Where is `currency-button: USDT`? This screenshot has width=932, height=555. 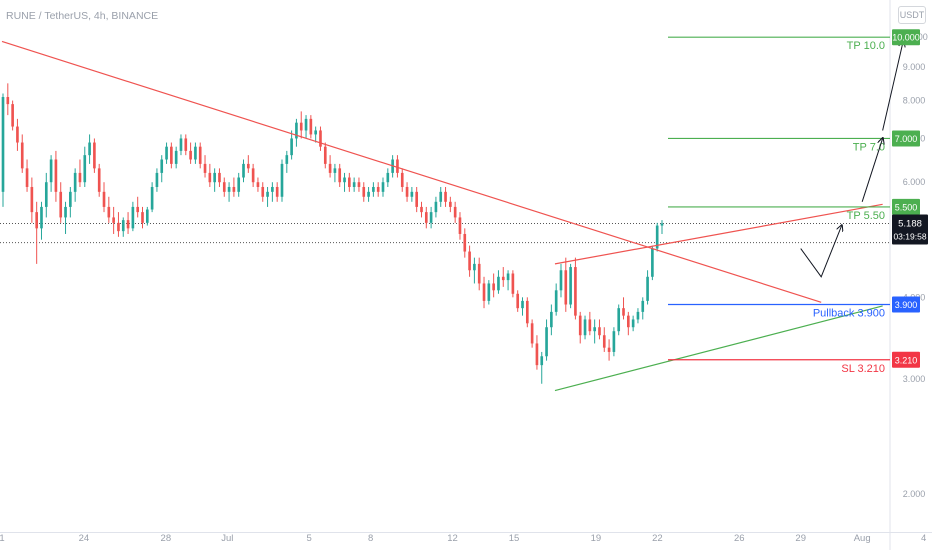 currency-button: USDT is located at coordinates (912, 15).